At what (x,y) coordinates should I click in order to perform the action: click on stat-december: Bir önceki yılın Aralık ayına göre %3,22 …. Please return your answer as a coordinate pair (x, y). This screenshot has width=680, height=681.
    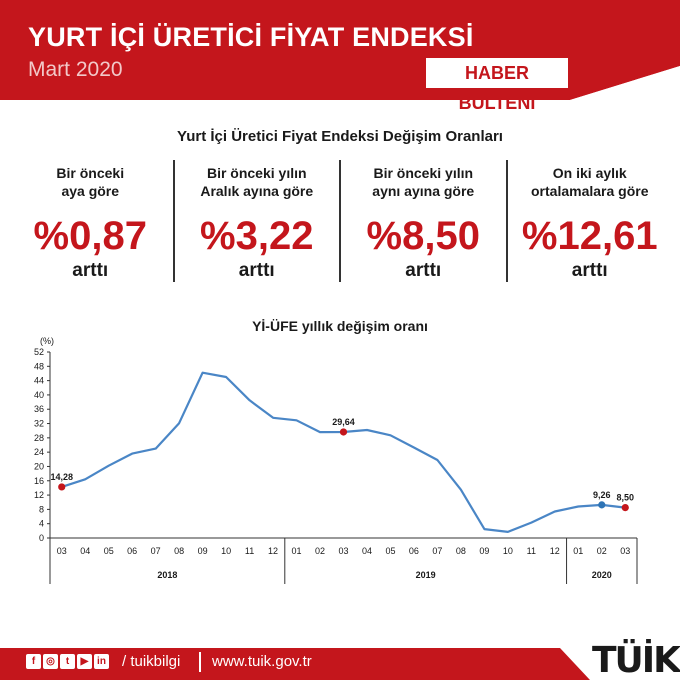
    Looking at the image, I should click on (256, 221).